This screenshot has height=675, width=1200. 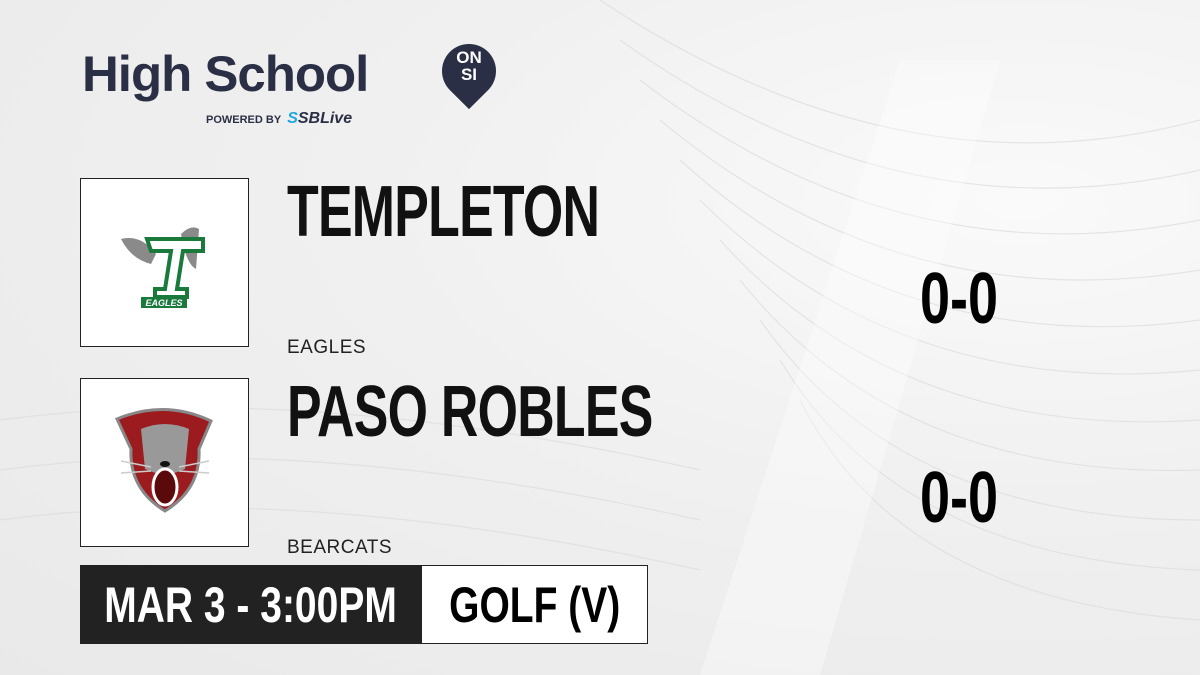 What do you see at coordinates (340, 547) in the screenshot?
I see `team-mascot-away: BEARCATS` at bounding box center [340, 547].